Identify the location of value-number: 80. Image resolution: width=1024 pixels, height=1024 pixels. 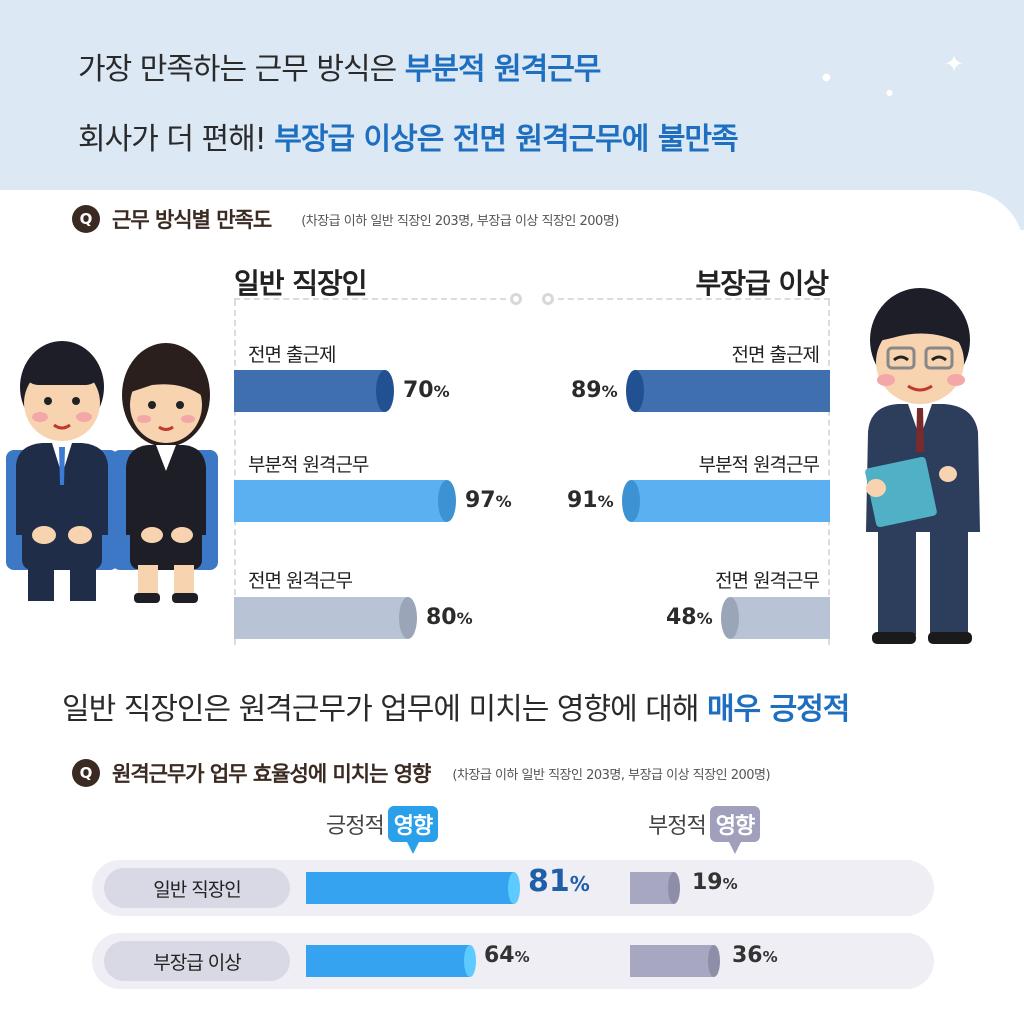
(441, 617).